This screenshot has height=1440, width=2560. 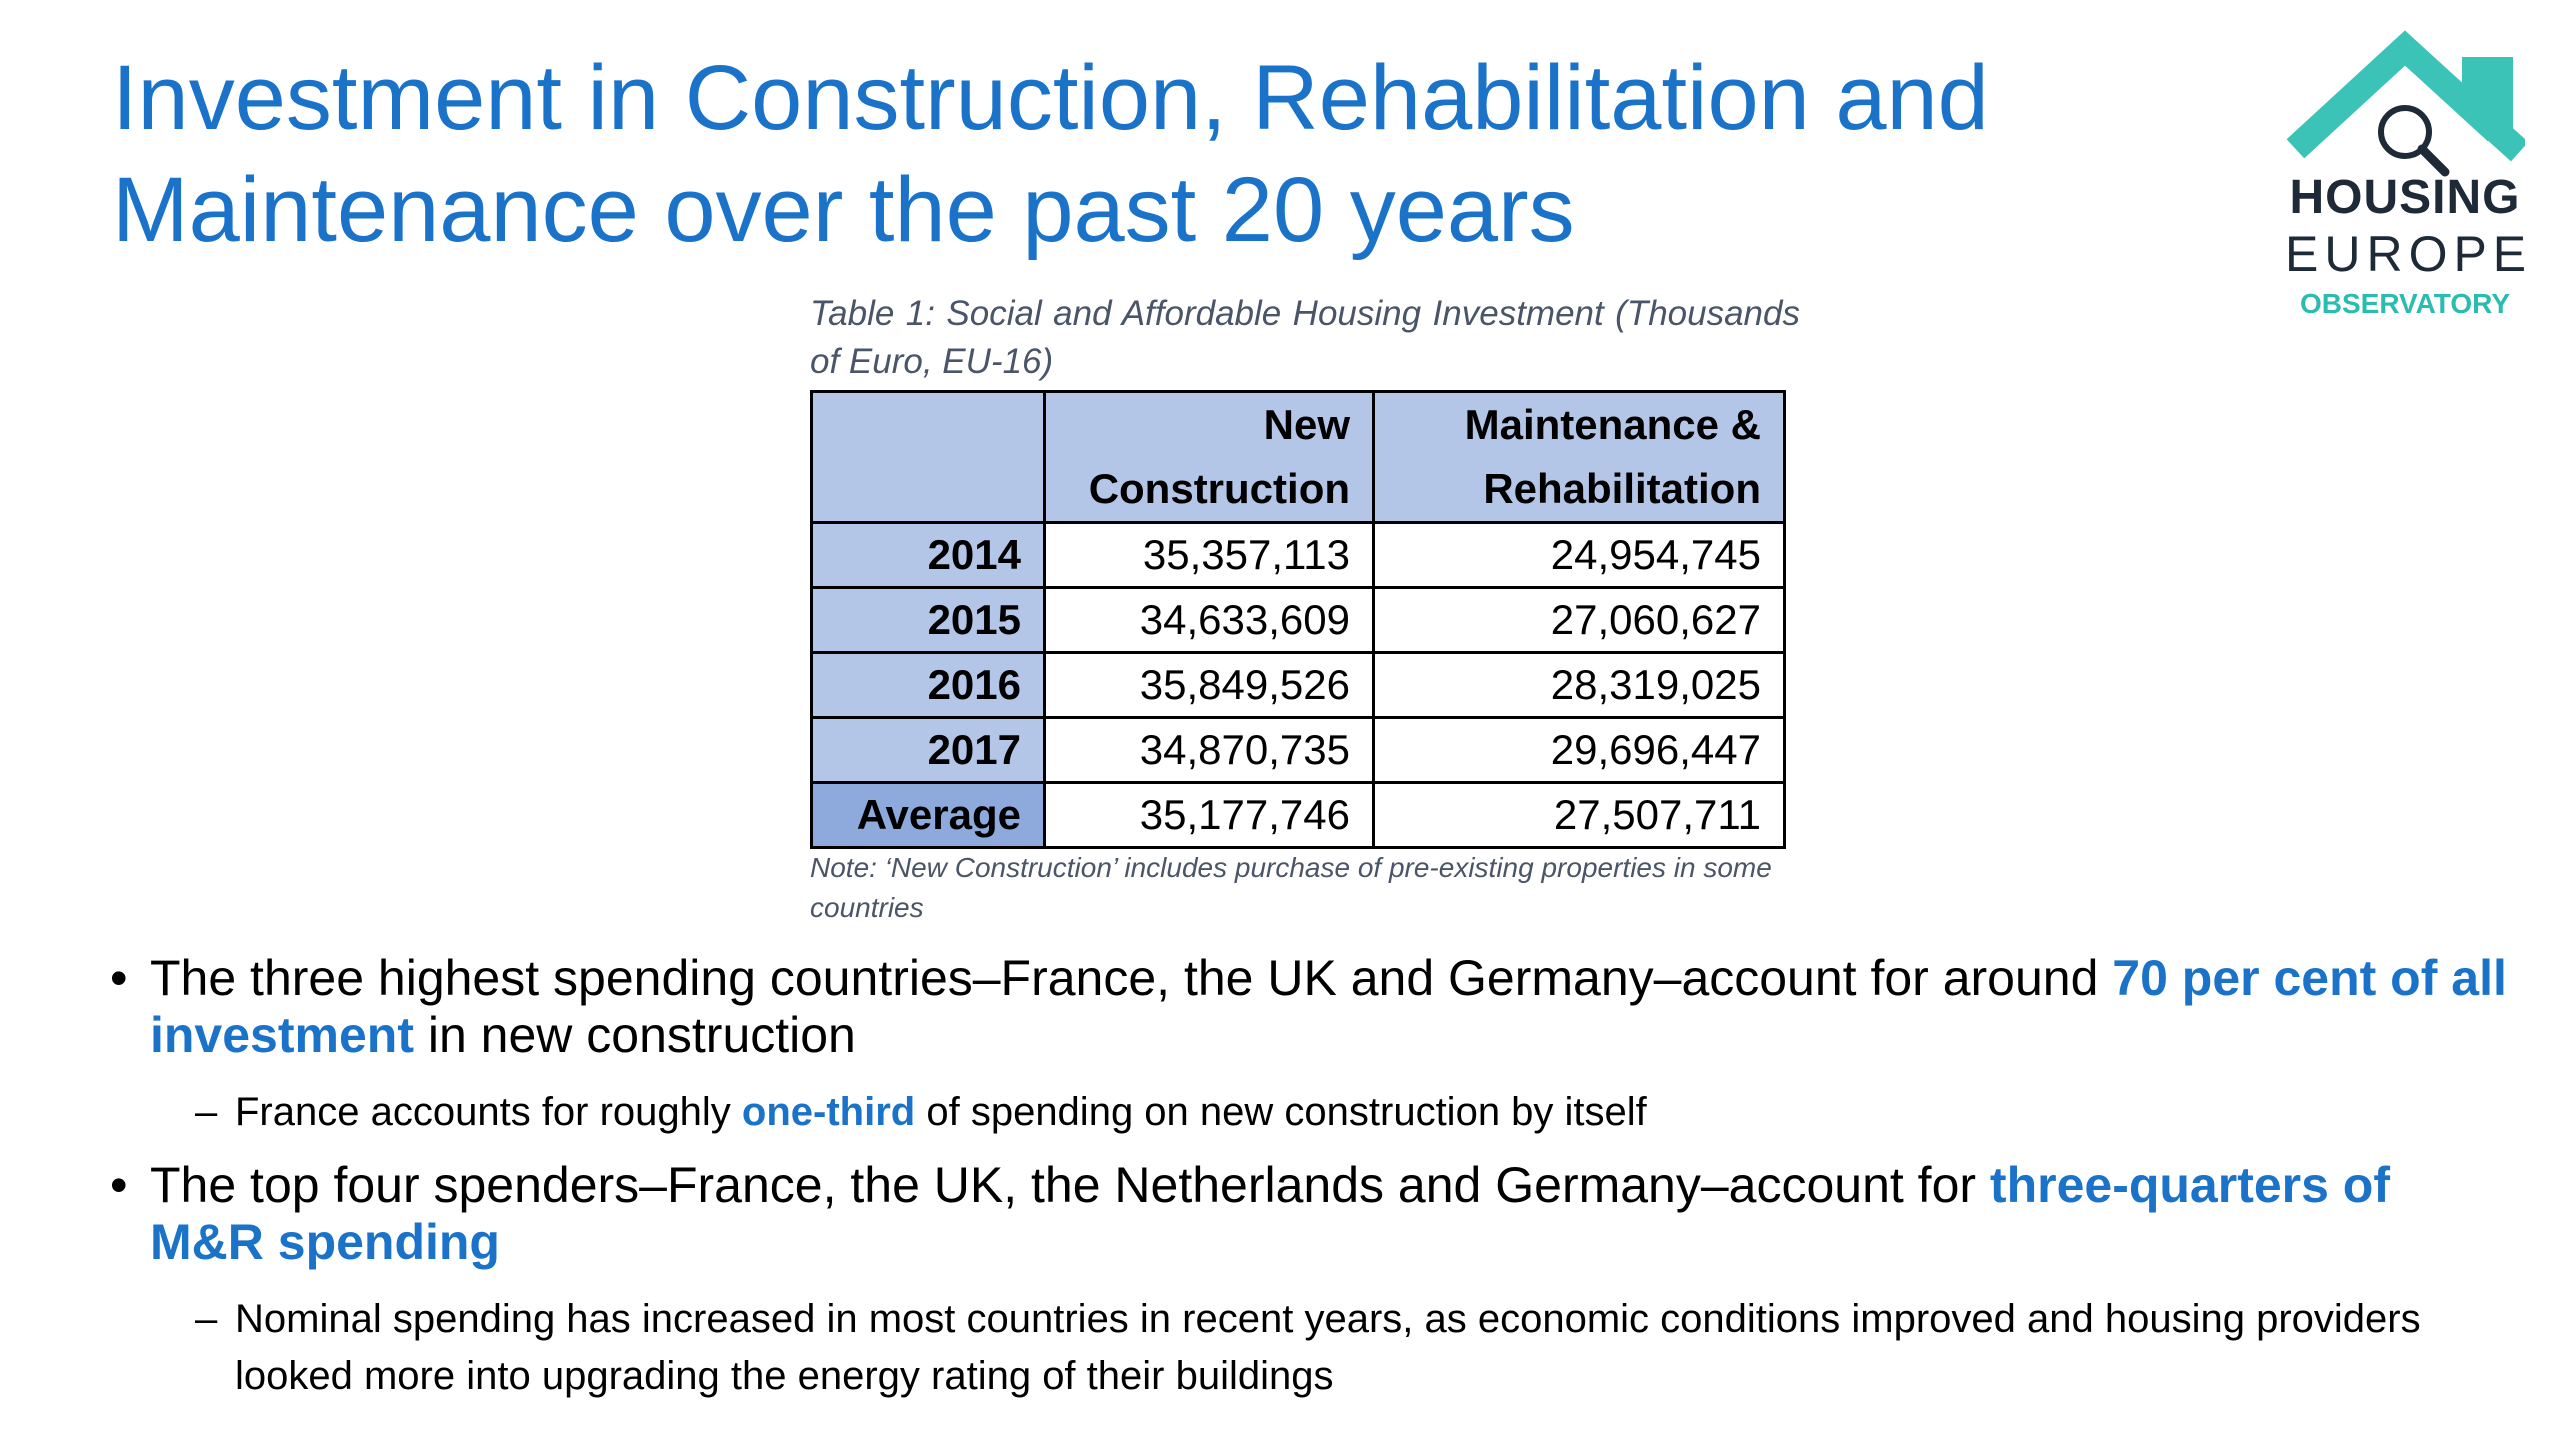 I want to click on sub-bullet-highlight: one-third, so click(x=828, y=1112).